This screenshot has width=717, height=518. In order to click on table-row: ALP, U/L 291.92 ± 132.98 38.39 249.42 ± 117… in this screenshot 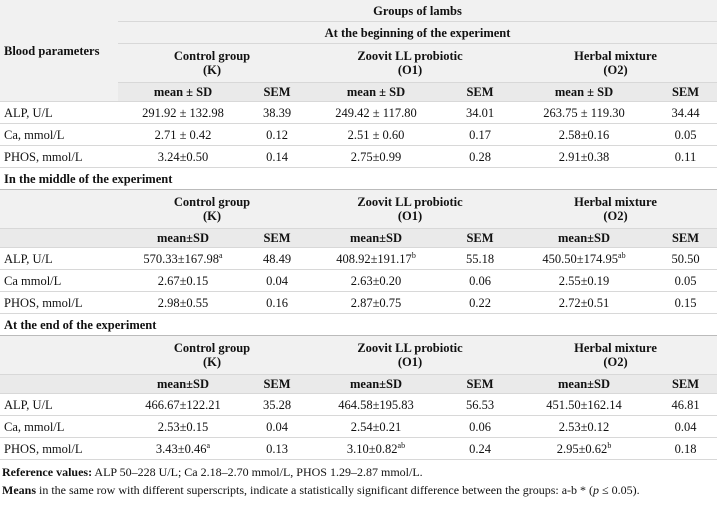, I will do `click(358, 112)`.